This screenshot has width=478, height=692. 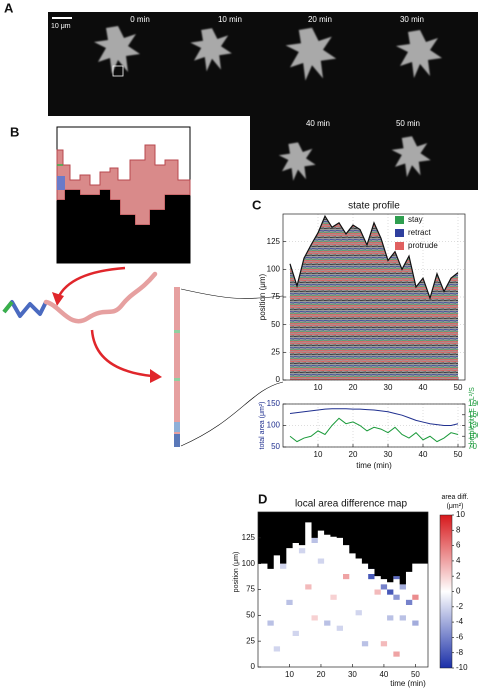 I want to click on y2-tick-label: 70, so click(x=472, y=446).